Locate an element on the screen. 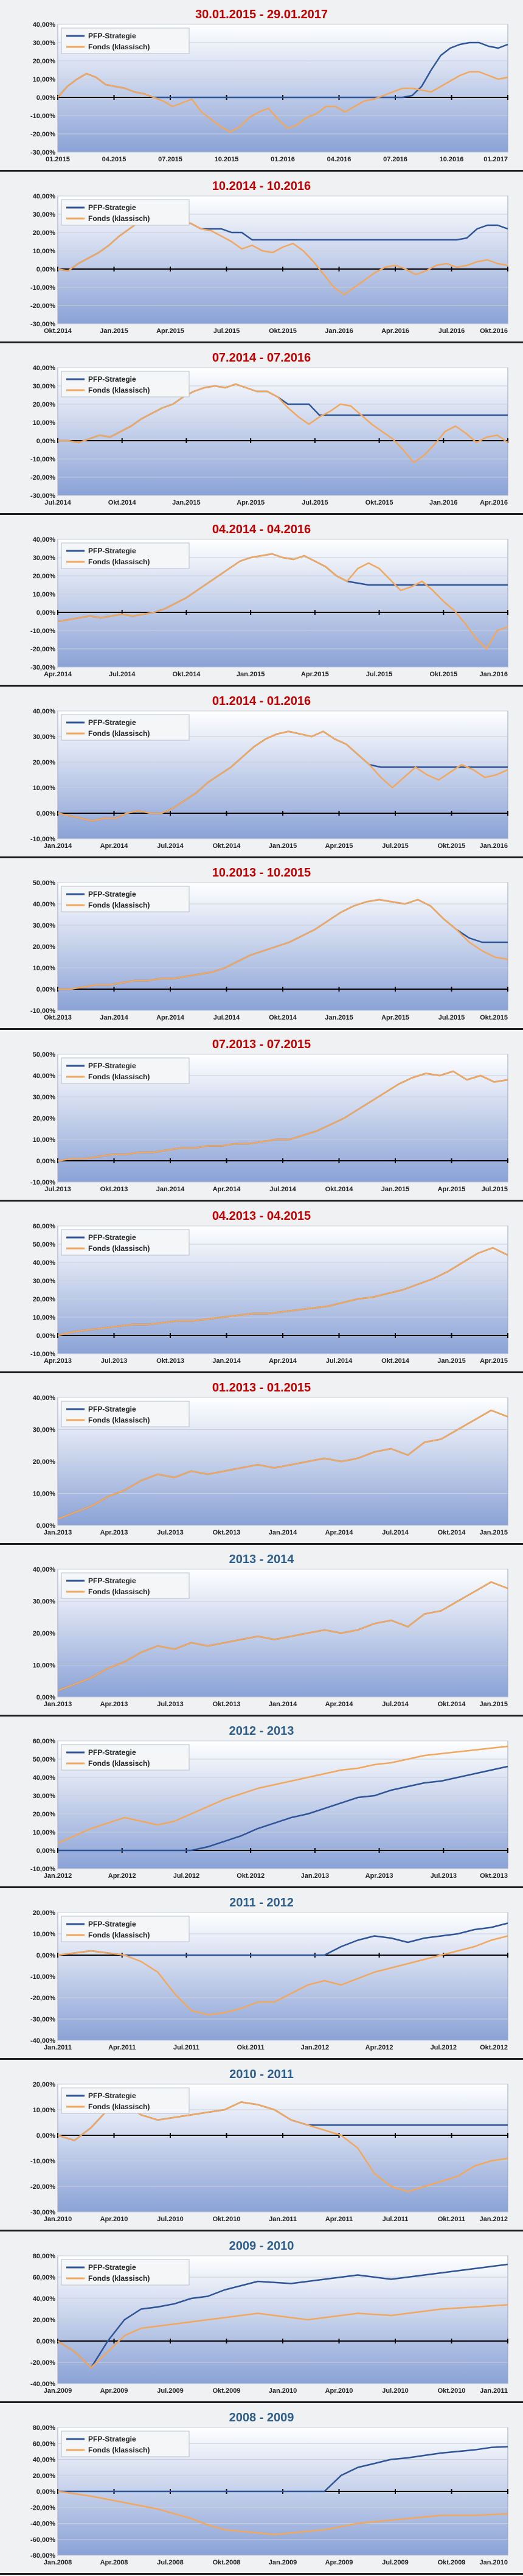 The width and height of the screenshot is (523, 2576). y-tick-label: 50,00% is located at coordinates (45, 883).